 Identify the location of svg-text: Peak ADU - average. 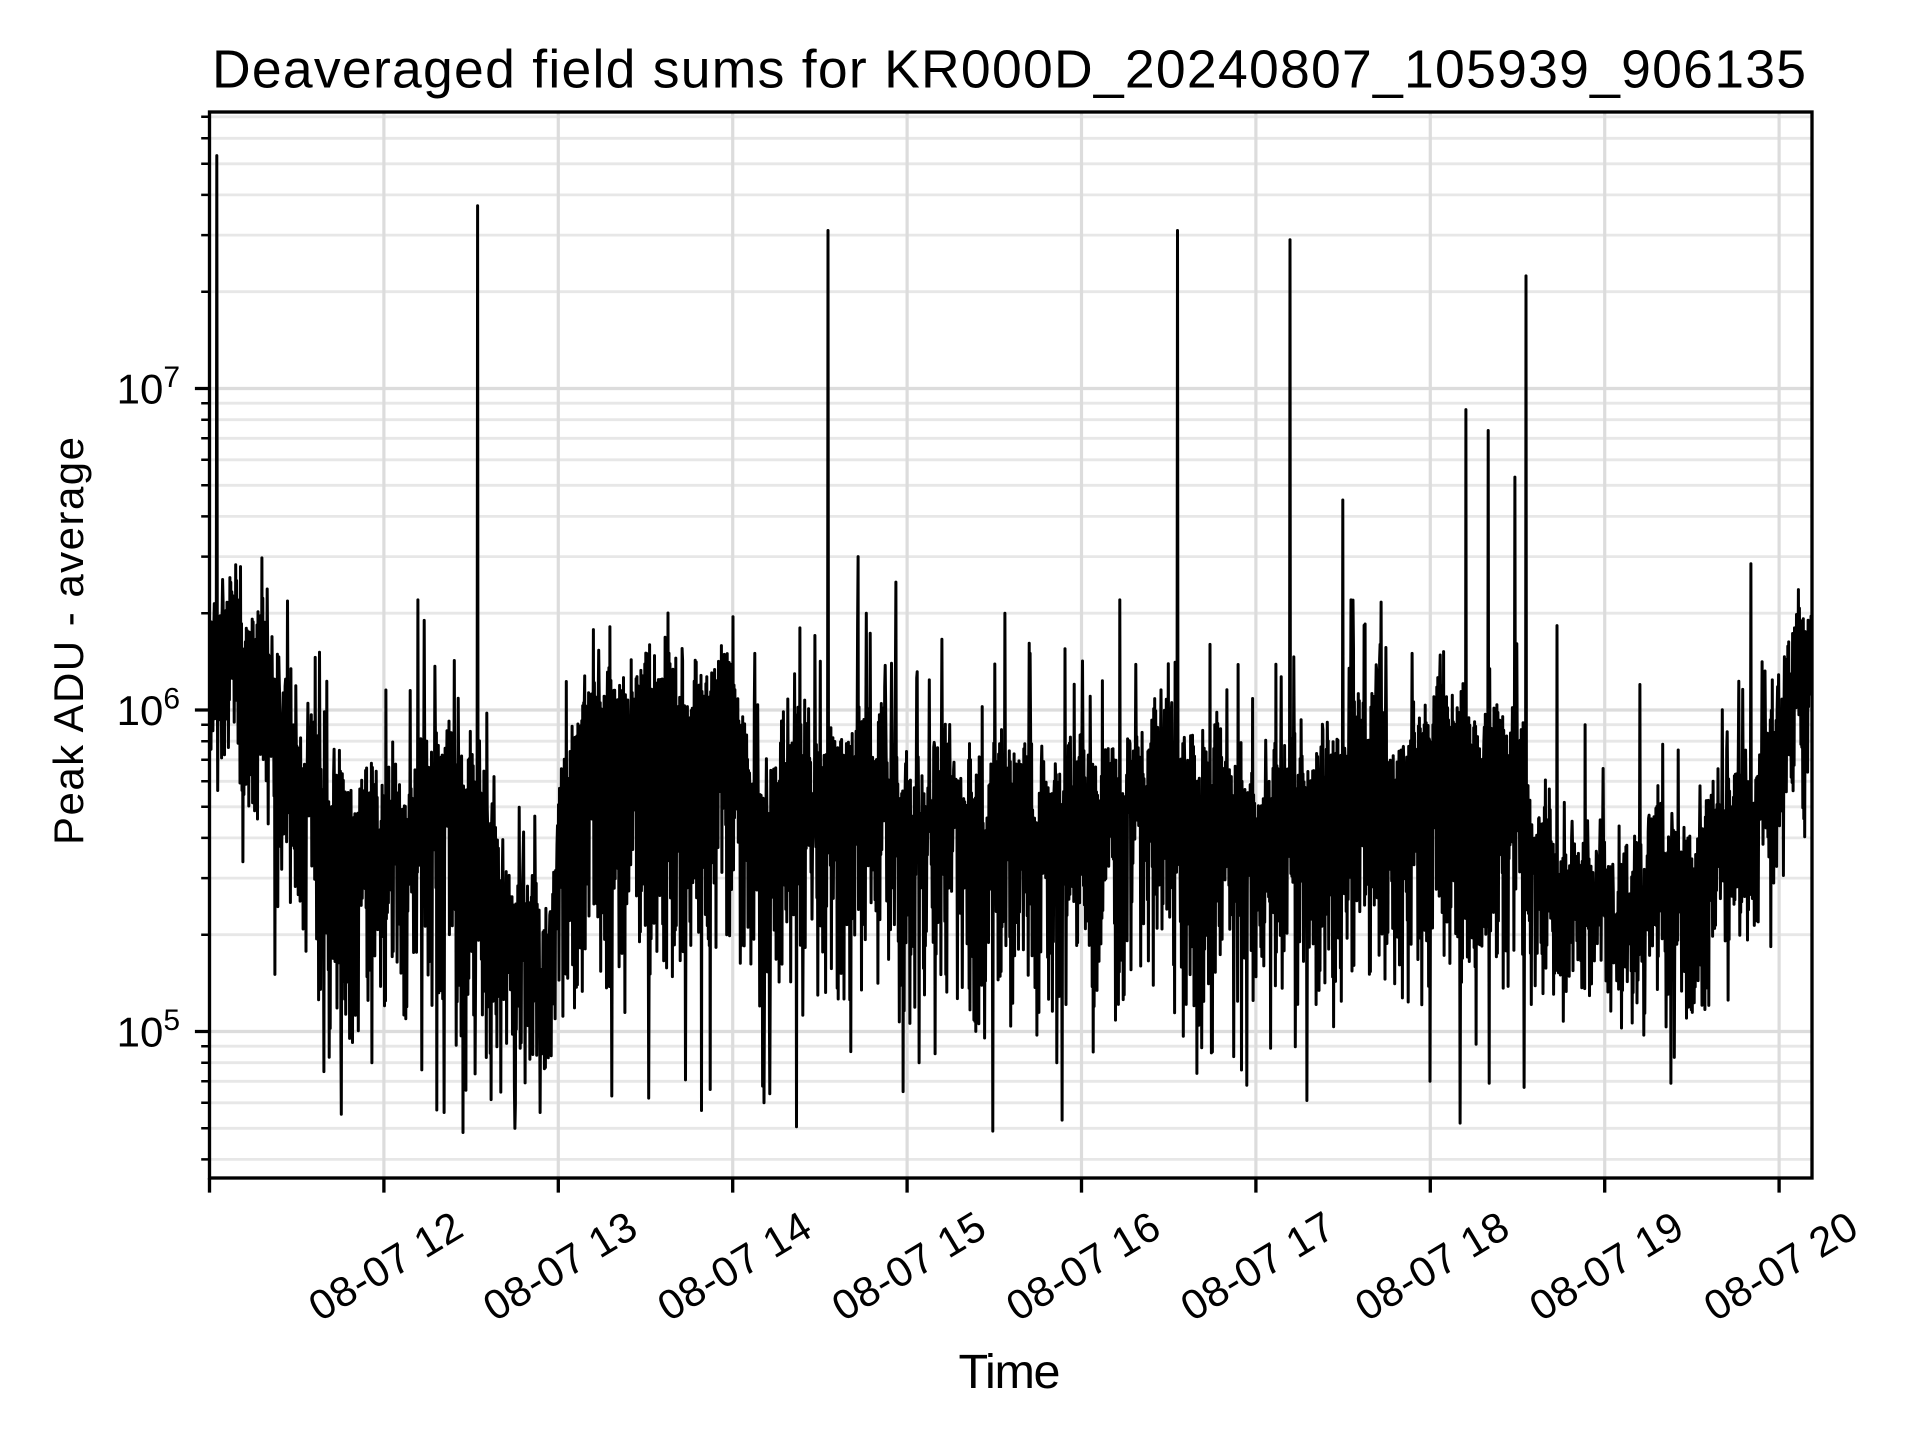
(68, 641).